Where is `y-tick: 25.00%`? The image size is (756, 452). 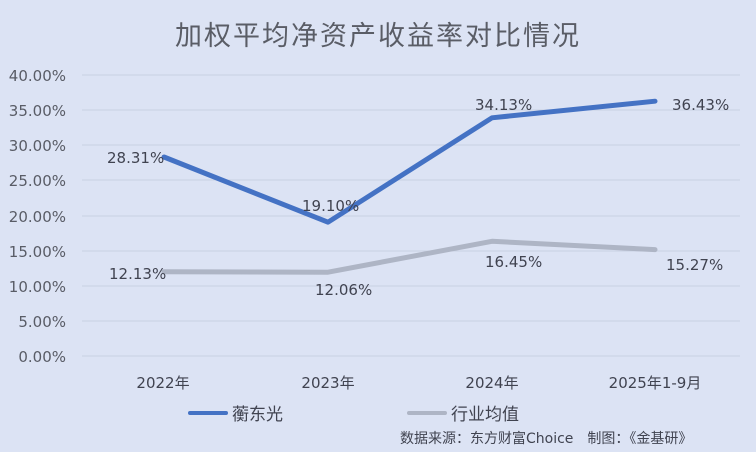
y-tick: 25.00% is located at coordinates (37, 181).